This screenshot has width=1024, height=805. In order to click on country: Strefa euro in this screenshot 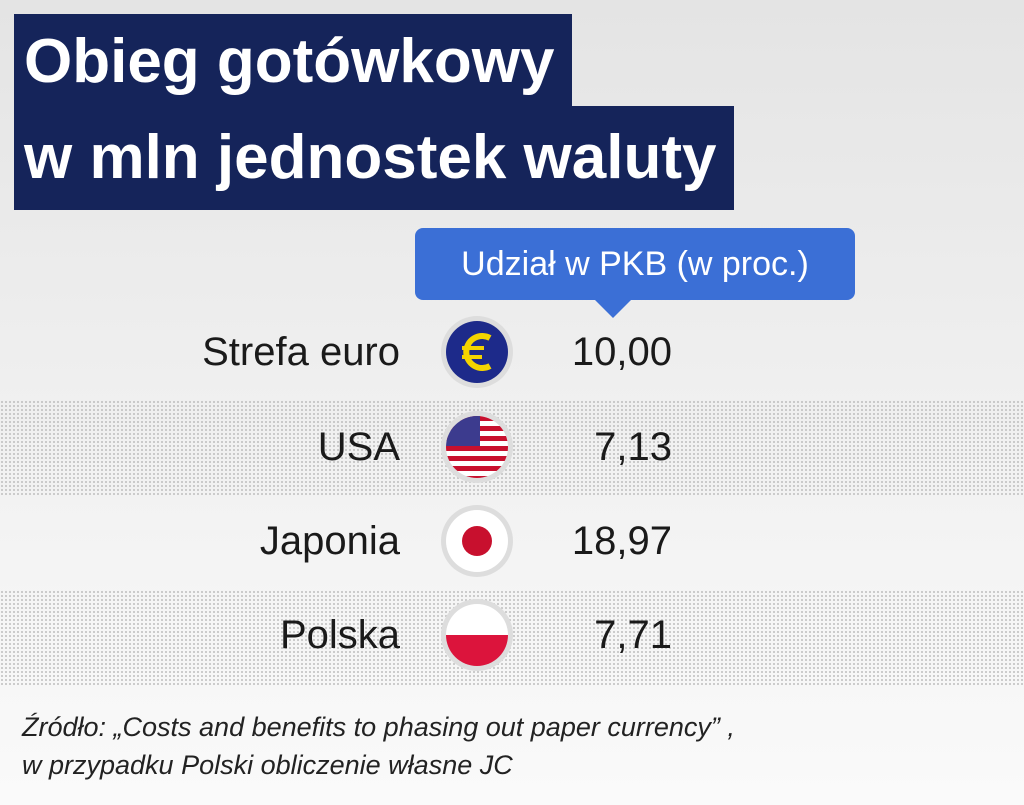, I will do `click(301, 352)`.